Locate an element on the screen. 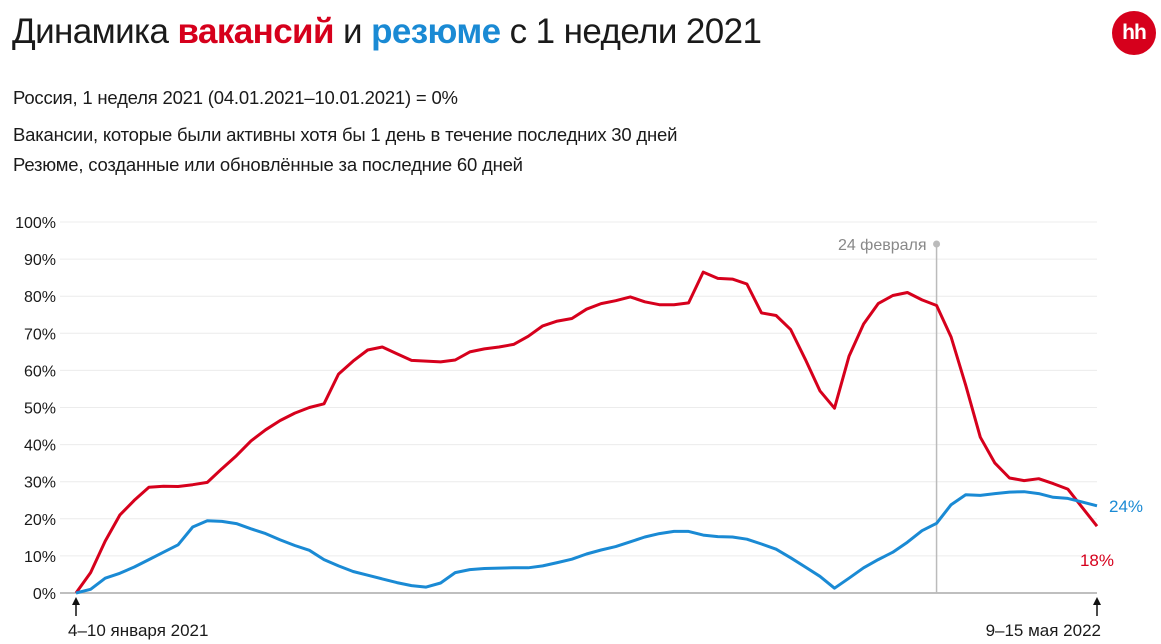  y-tick-label: 40% is located at coordinates (40, 446).